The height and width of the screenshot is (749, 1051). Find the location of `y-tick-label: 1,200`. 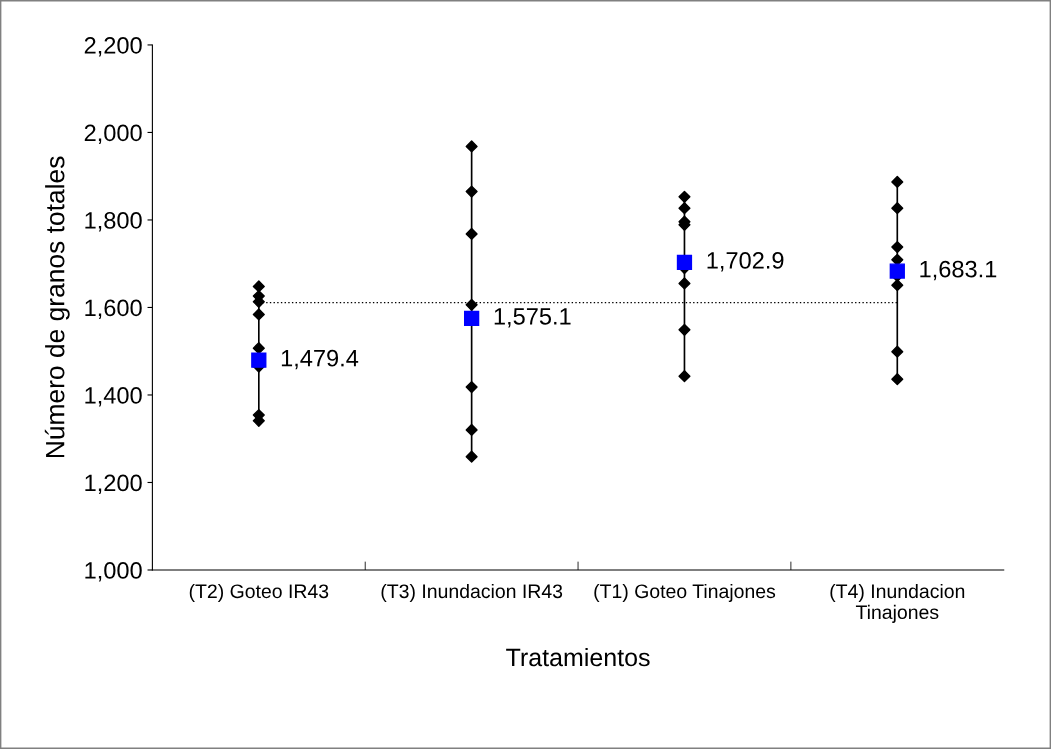

y-tick-label: 1,200 is located at coordinates (113, 484).